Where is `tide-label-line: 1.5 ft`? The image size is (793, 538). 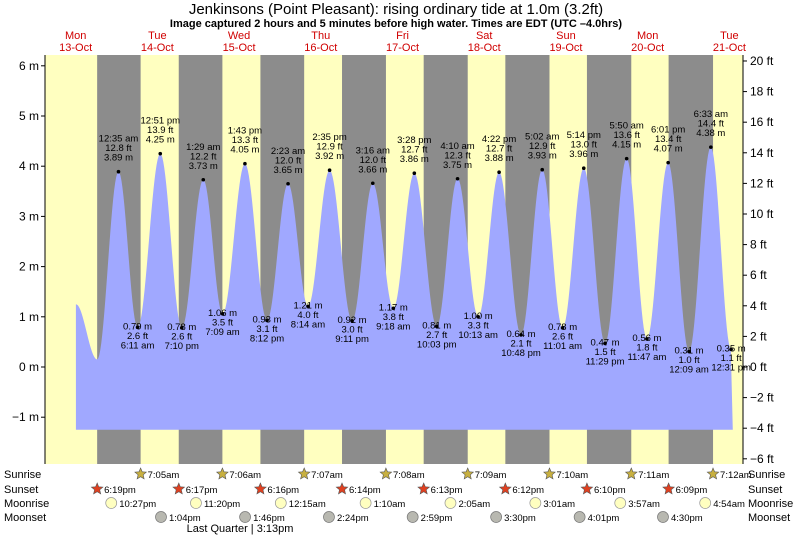 tide-label-line: 1.5 ft is located at coordinates (604, 352).